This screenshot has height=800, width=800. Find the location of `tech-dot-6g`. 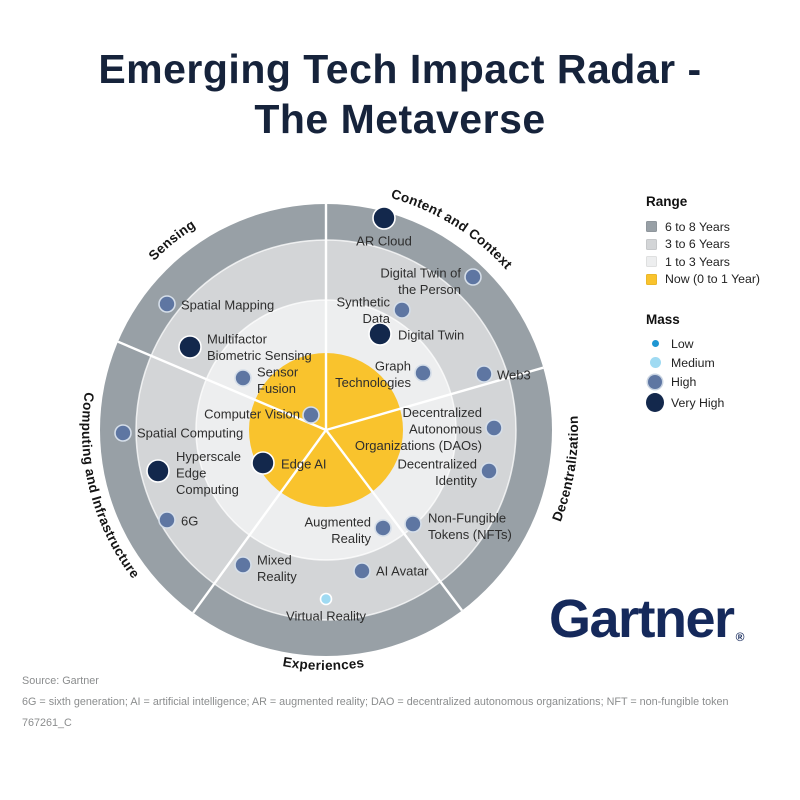

tech-dot-6g is located at coordinates (167, 520).